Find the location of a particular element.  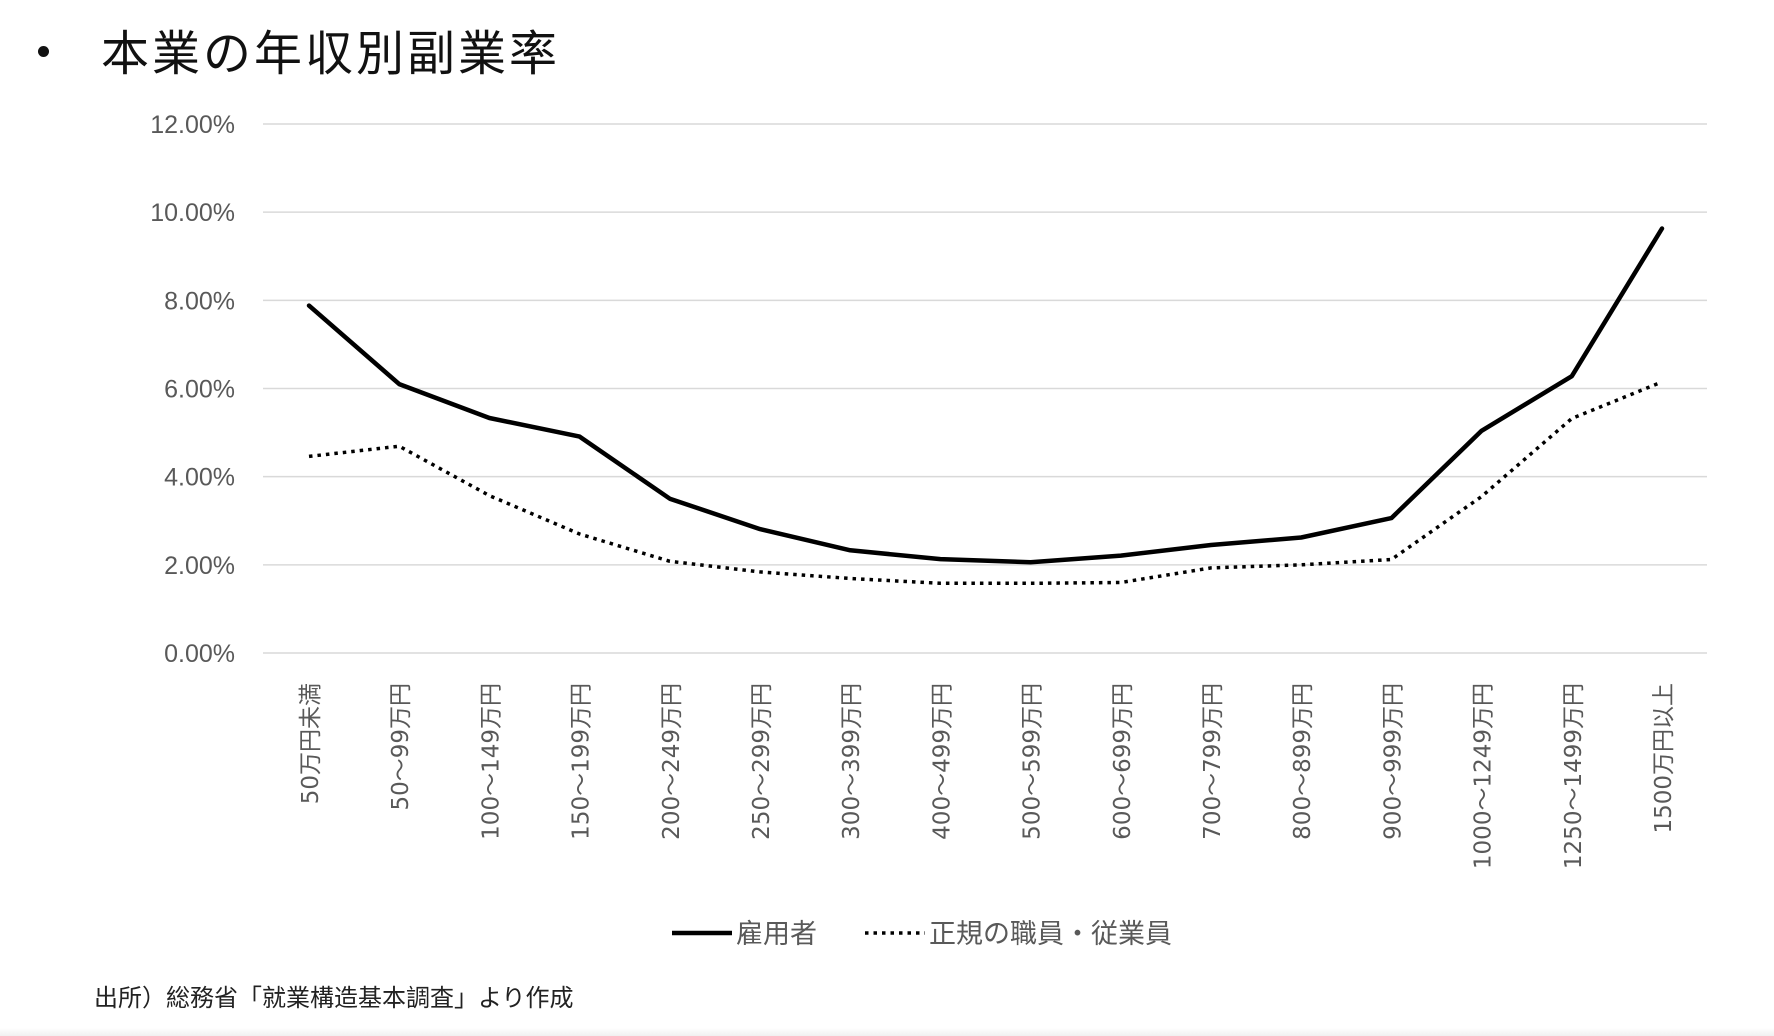

x-tick-label: 1500万円以上 is located at coordinates (1664, 758).